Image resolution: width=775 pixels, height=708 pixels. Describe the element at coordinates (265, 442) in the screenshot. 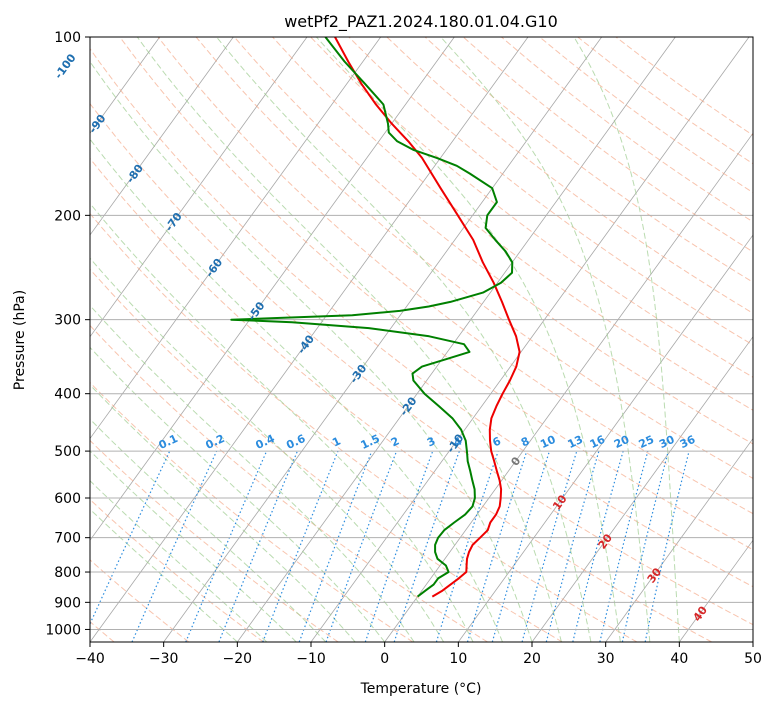

I see `mixing-ratio-label: 0.4` at that location.